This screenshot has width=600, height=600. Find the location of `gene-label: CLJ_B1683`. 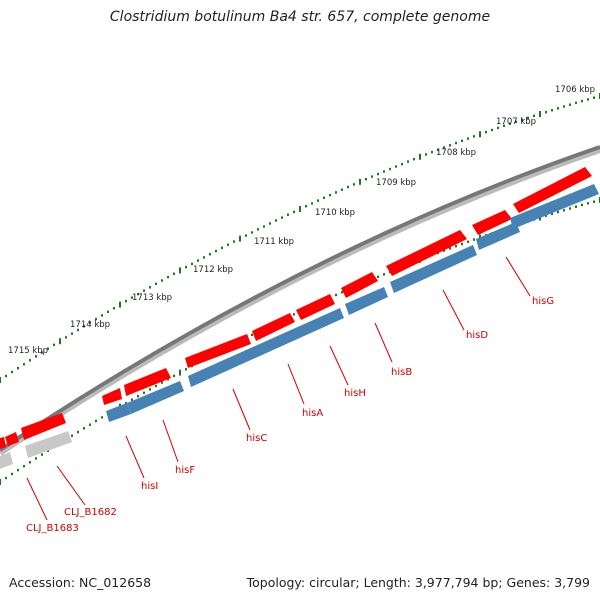

gene-label: CLJ_B1683 is located at coordinates (52, 528).